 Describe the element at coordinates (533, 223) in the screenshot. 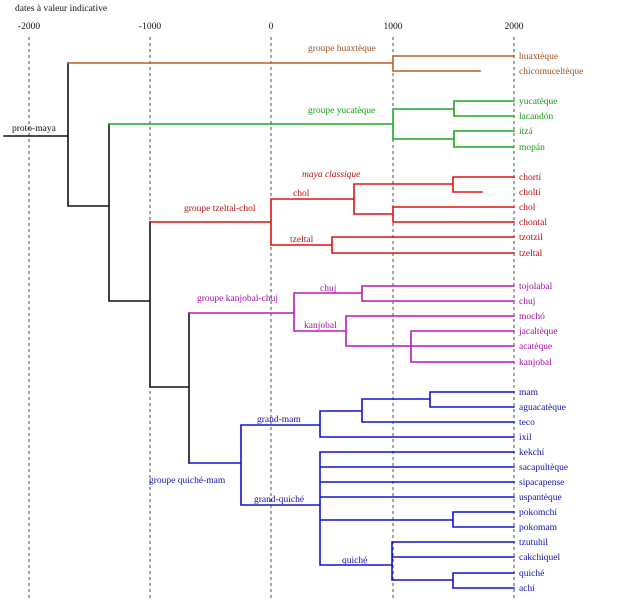

I see `leaf-label: chontal` at that location.